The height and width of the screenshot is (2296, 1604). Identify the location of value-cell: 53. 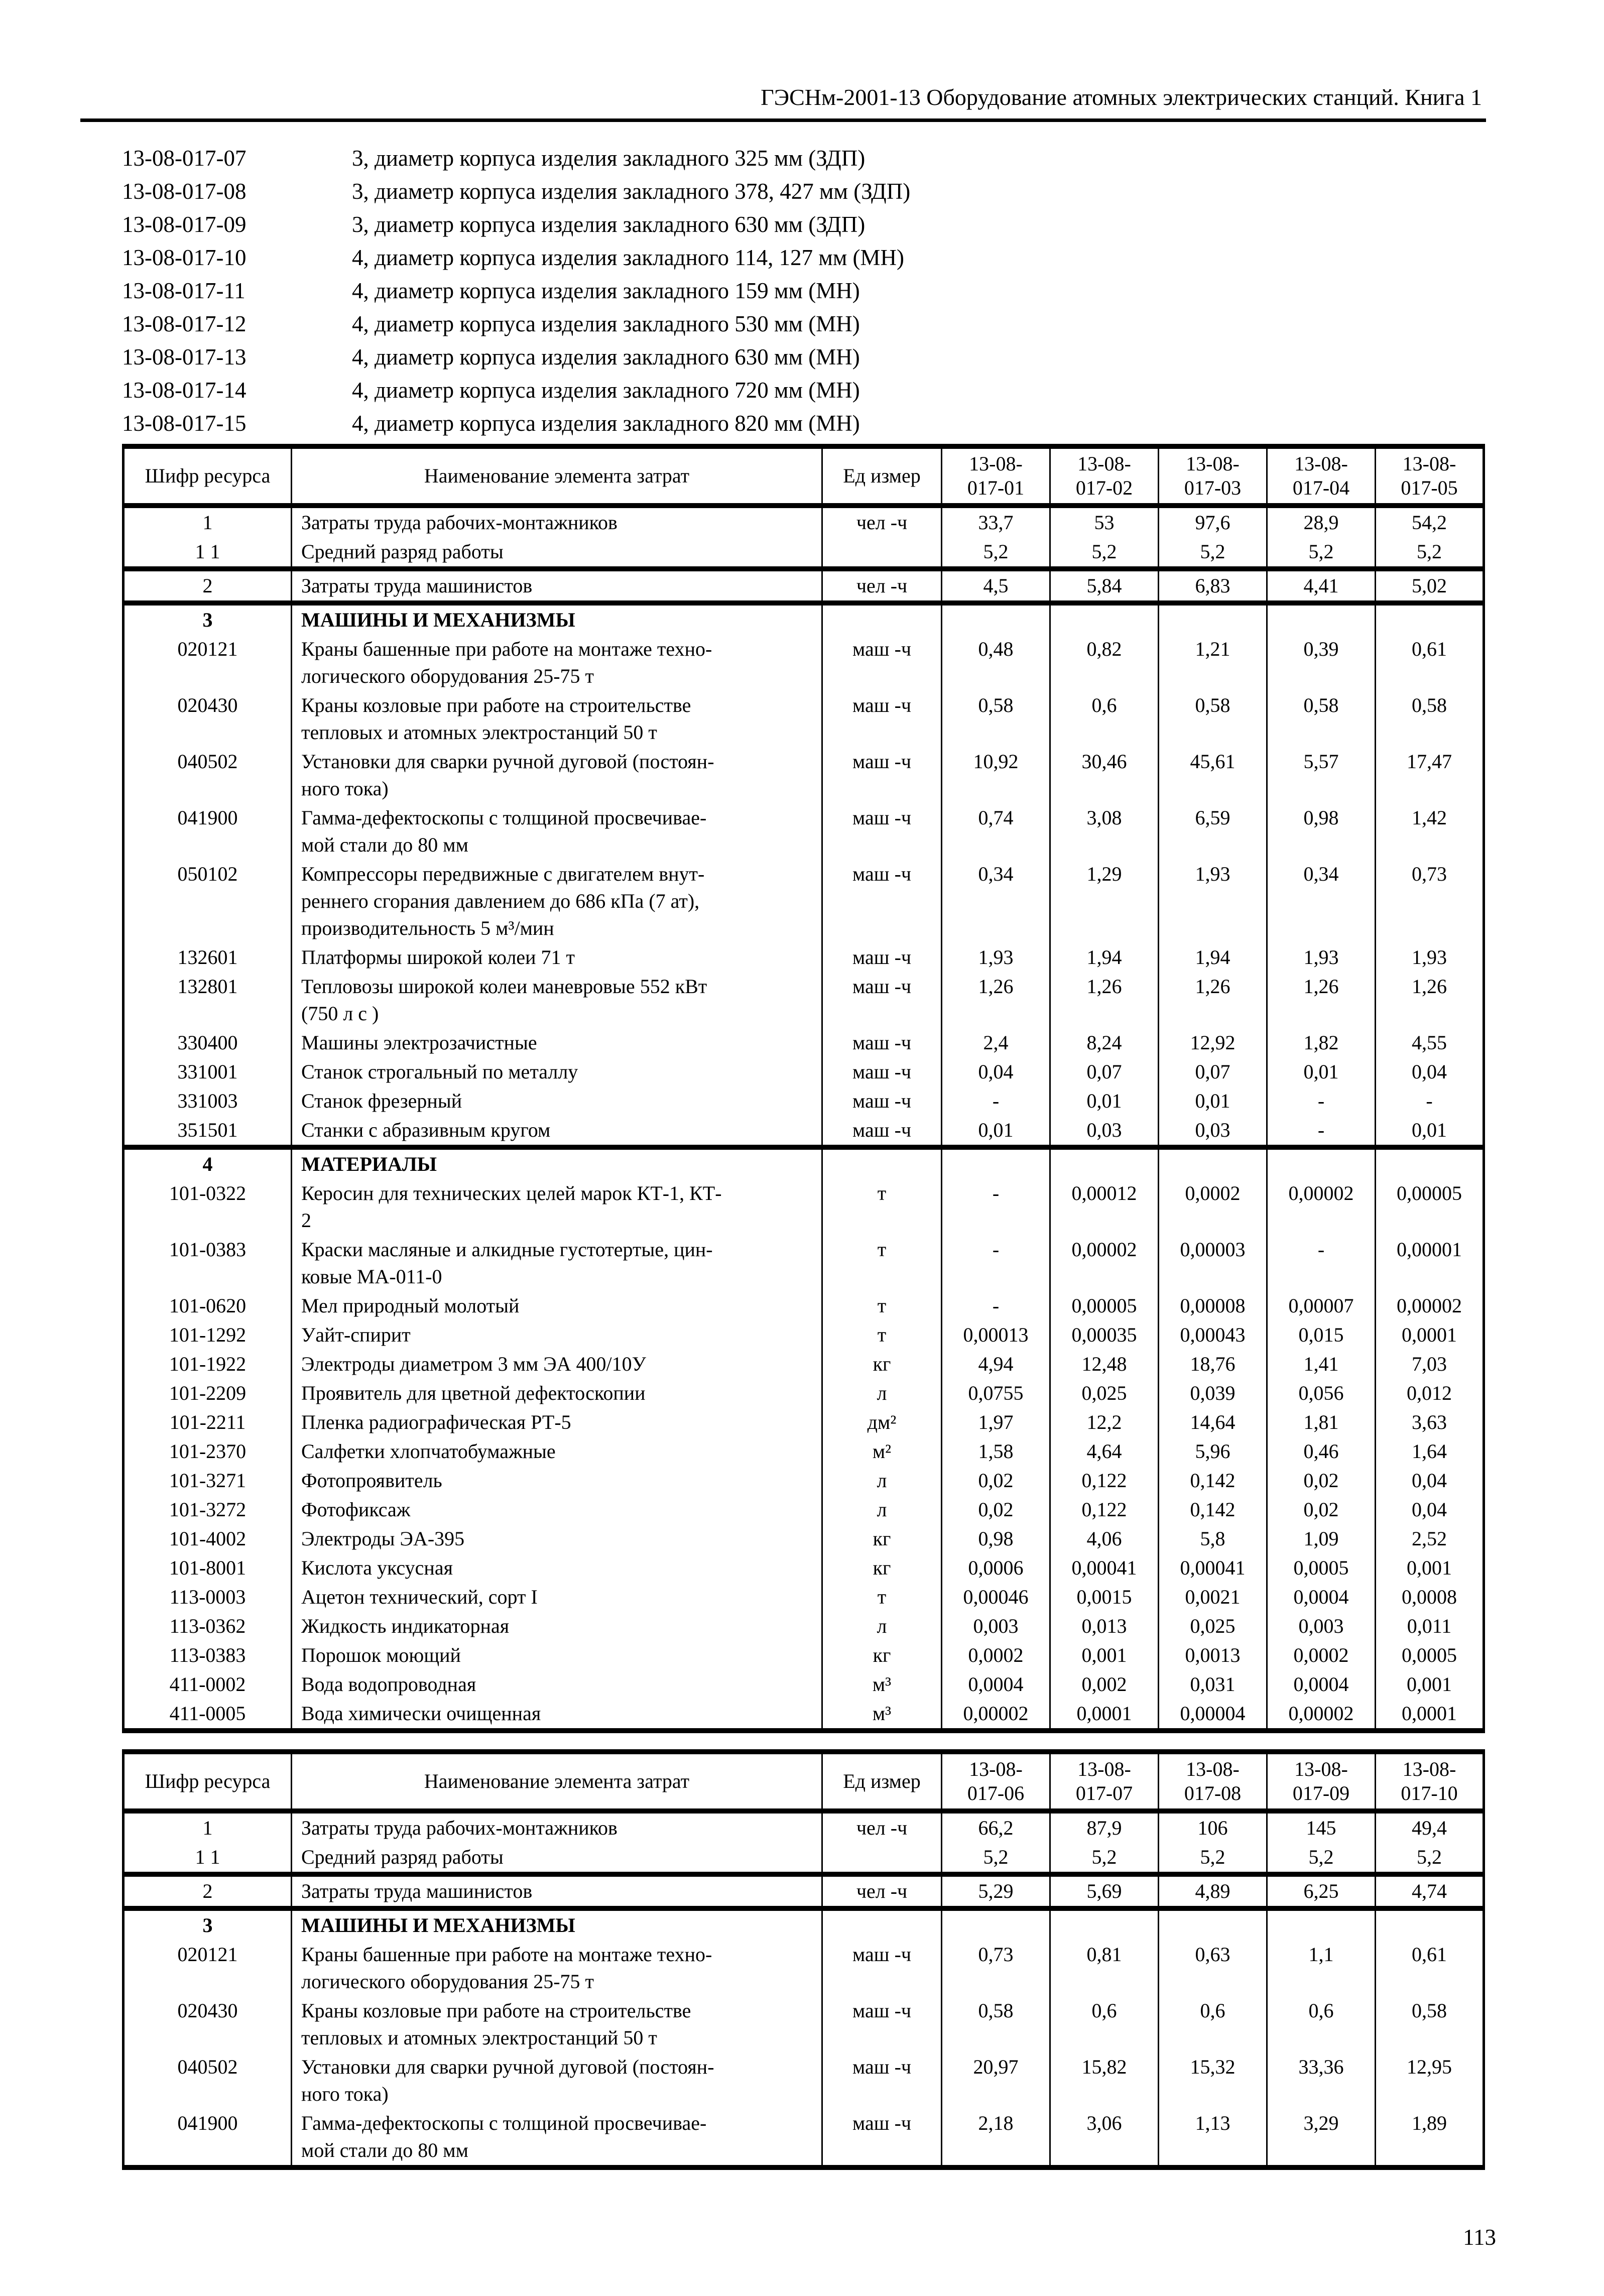
(1104, 522).